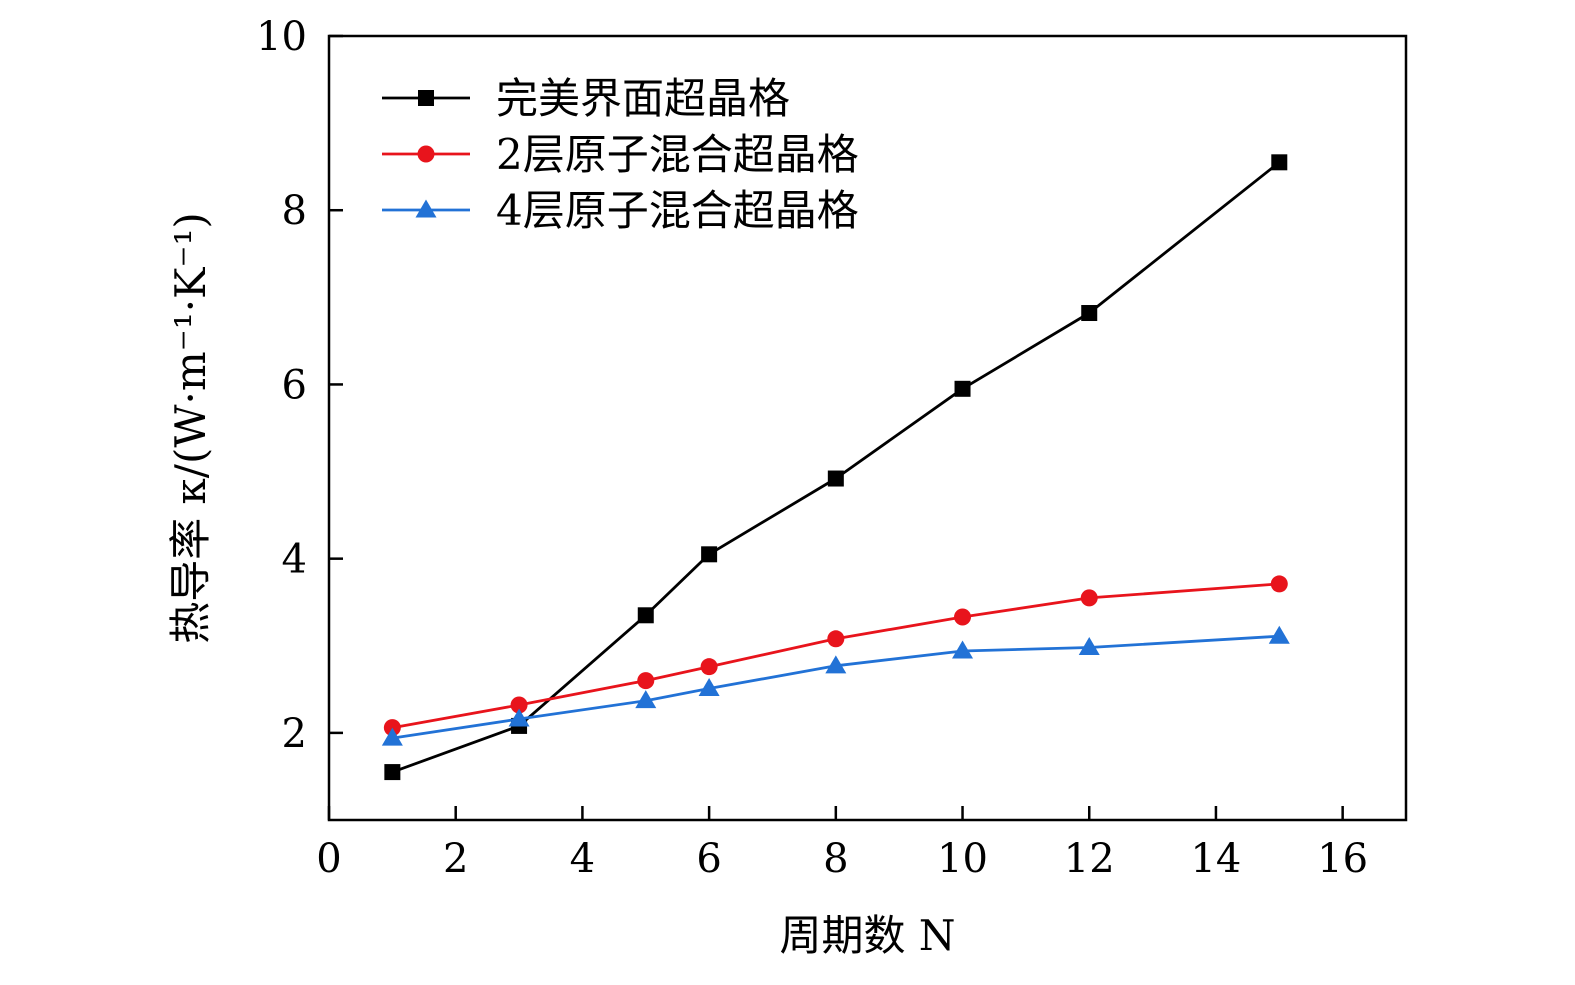 The width and height of the screenshot is (1575, 985). What do you see at coordinates (328, 859) in the screenshot?
I see `x-tick-label: 0` at bounding box center [328, 859].